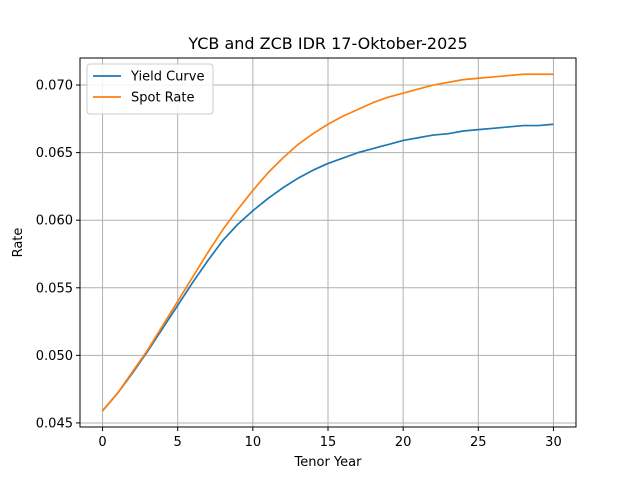 The image size is (640, 480). What do you see at coordinates (54, 288) in the screenshot?
I see `y-tick-label: 0.055` at bounding box center [54, 288].